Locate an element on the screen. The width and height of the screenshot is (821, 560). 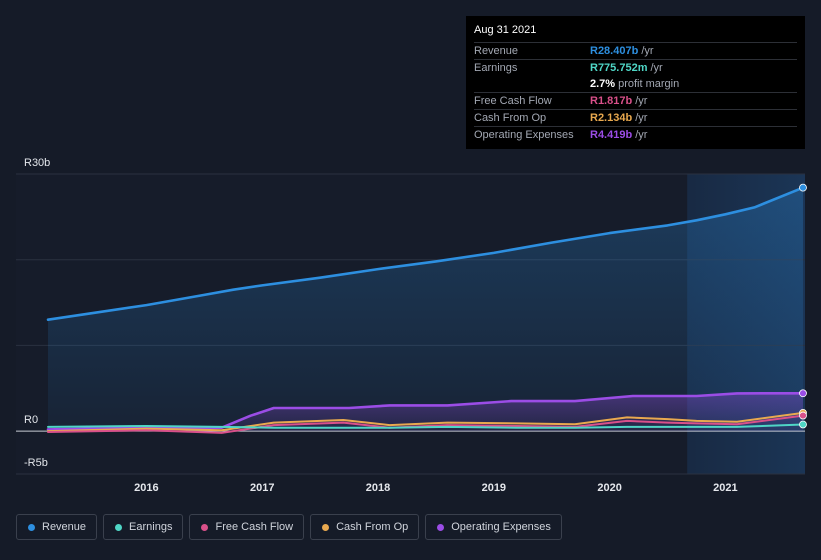
tooltip-row: Cash From Op R2.134b/yr is located at coordinates (635, 117).